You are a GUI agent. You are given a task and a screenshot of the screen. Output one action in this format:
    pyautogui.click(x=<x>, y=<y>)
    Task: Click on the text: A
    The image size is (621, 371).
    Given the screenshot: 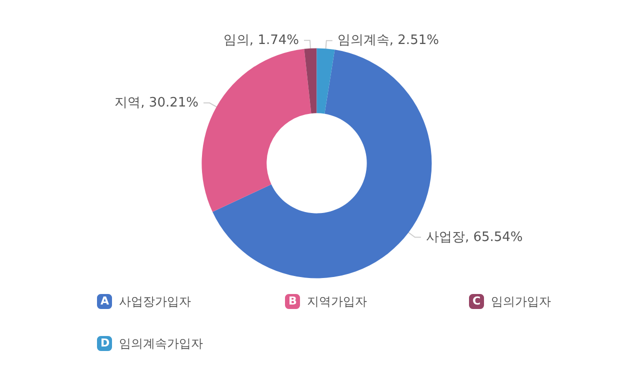 What is the action you would take?
    pyautogui.click(x=105, y=301)
    